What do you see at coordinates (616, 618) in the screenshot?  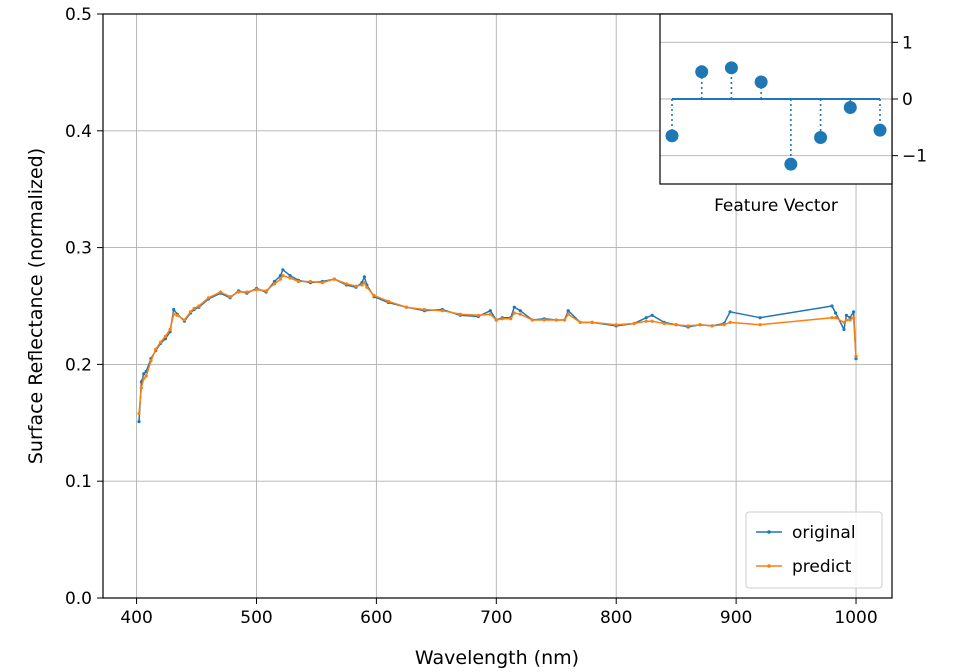 I see `x-tick-label: 800` at bounding box center [616, 618].